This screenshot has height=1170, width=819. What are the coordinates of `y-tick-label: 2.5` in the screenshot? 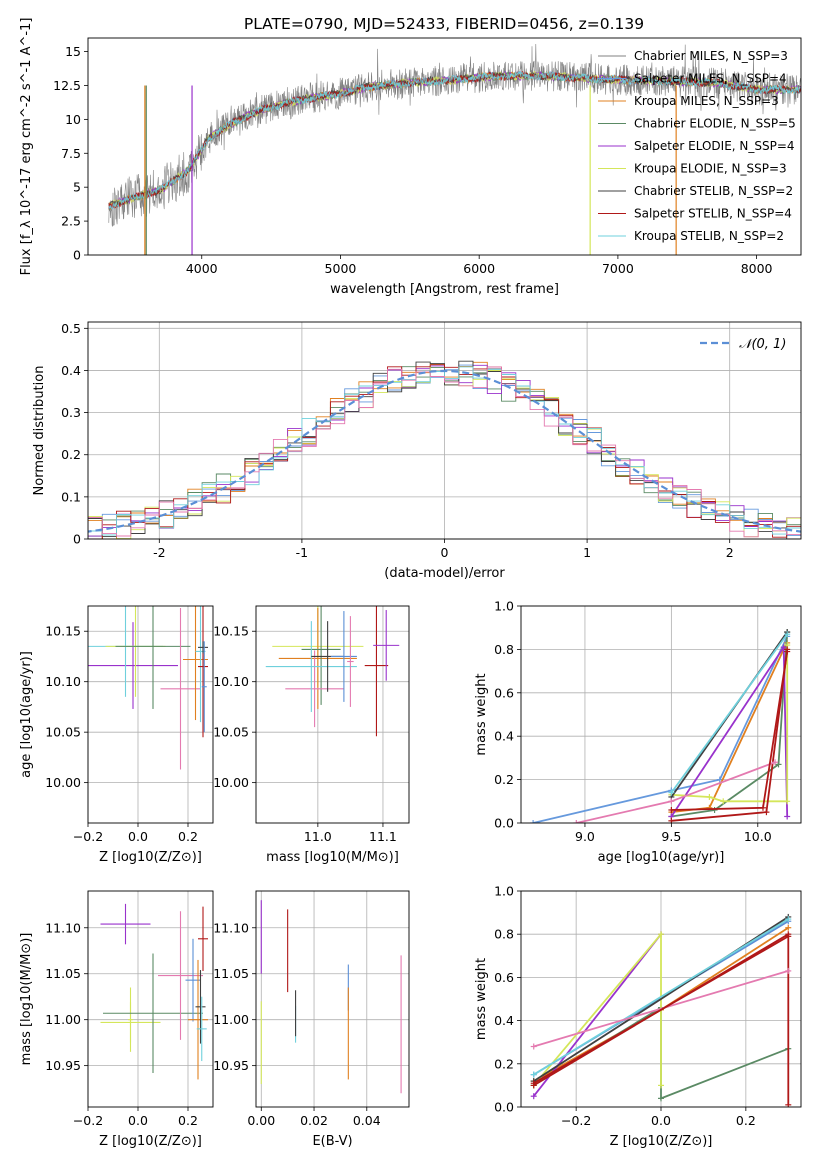 It's located at (71, 221).